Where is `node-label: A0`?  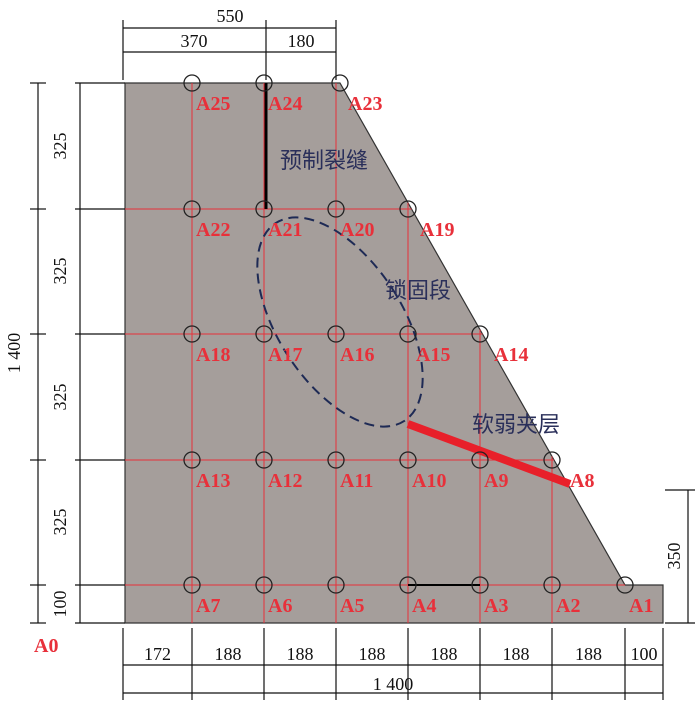 node-label: A0 is located at coordinates (46, 646).